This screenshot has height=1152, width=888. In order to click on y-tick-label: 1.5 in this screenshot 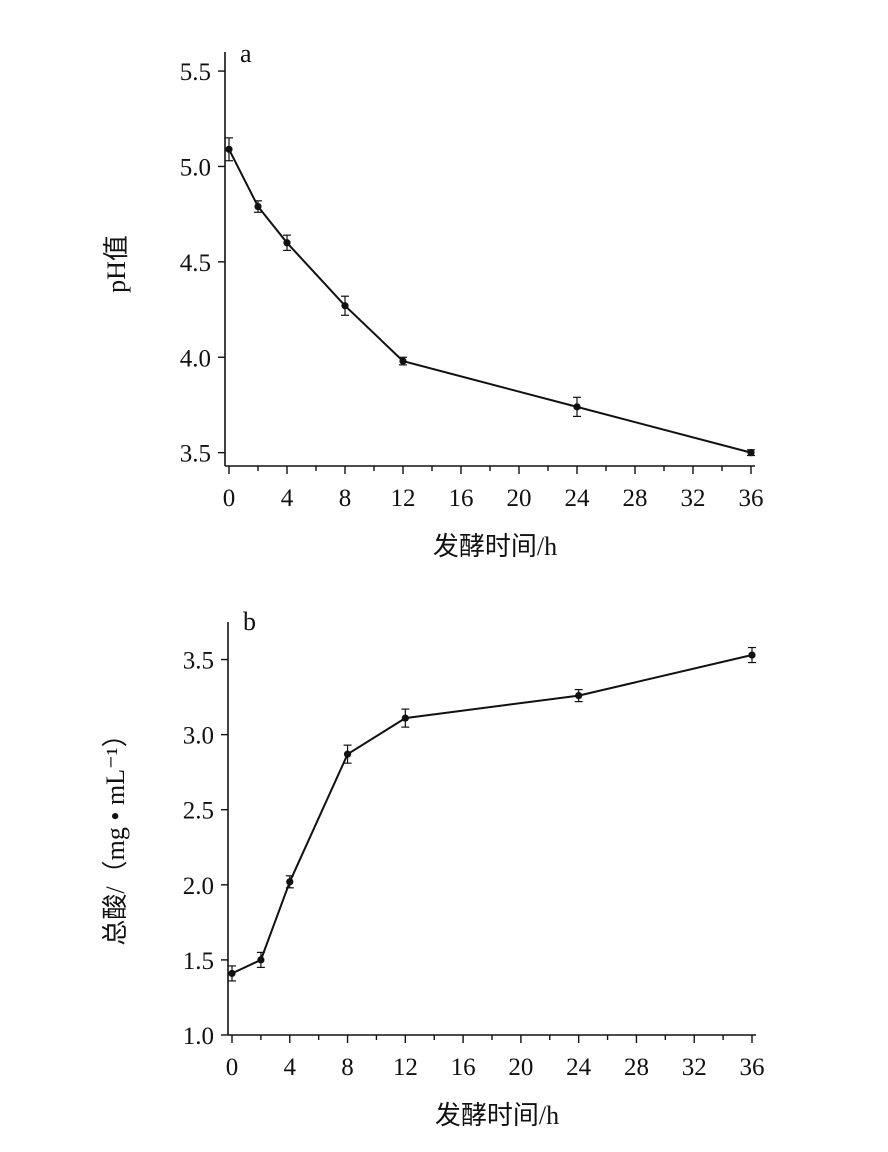, I will do `click(198, 961)`.